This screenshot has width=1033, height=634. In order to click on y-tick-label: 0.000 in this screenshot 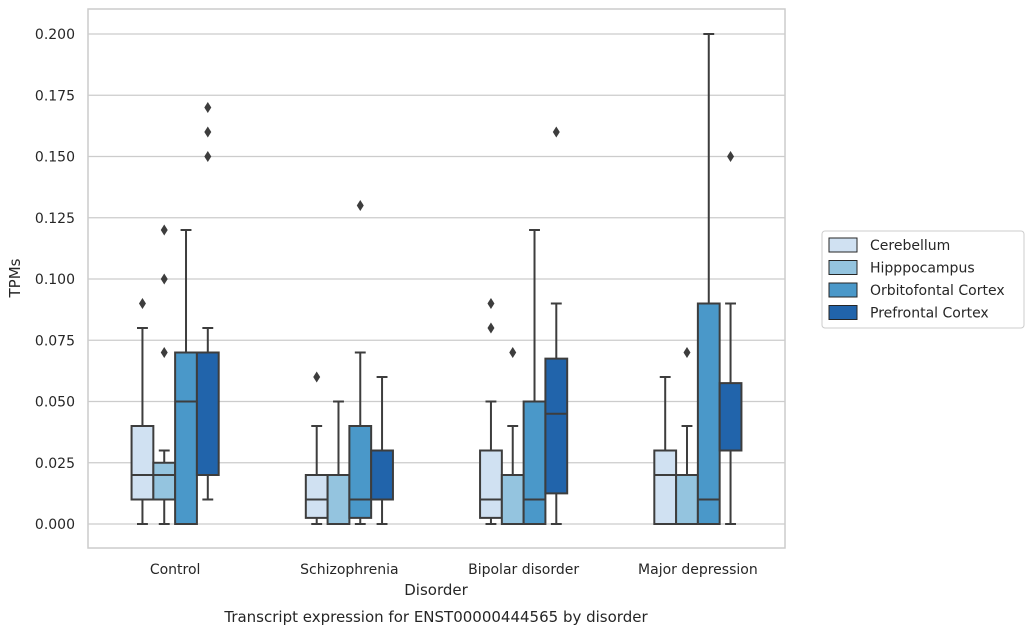, I will do `click(55, 525)`.